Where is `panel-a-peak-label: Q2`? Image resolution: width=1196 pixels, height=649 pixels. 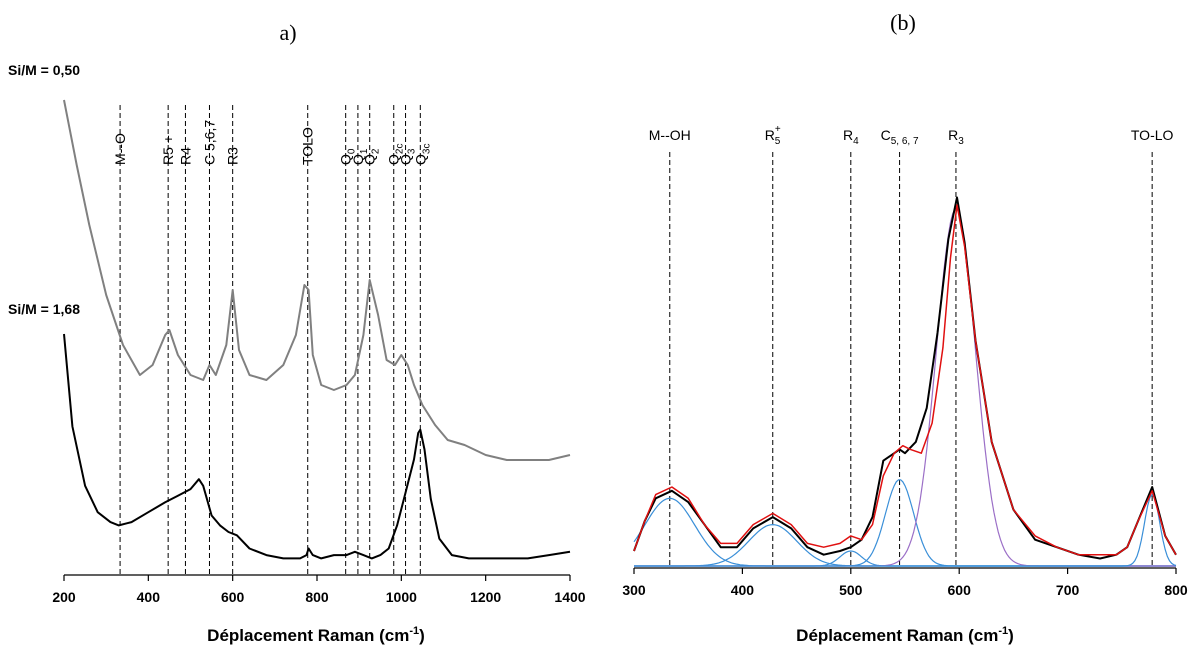
panel-a-peak-label: Q2 is located at coordinates (372, 156).